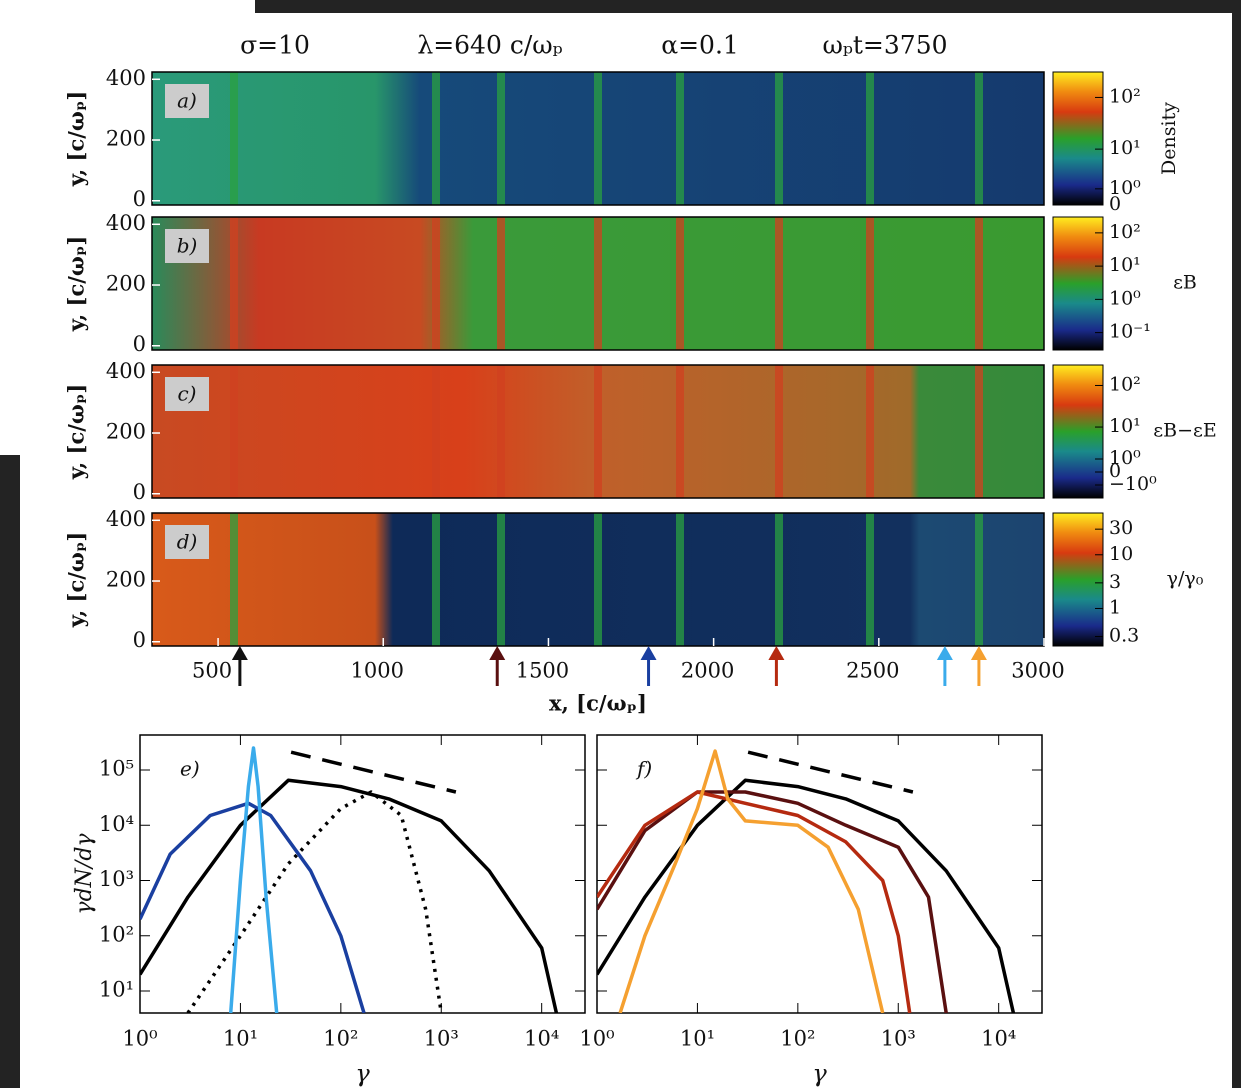  What do you see at coordinates (116, 879) in the screenshot?
I see `y-tick-label: 10³` at bounding box center [116, 879].